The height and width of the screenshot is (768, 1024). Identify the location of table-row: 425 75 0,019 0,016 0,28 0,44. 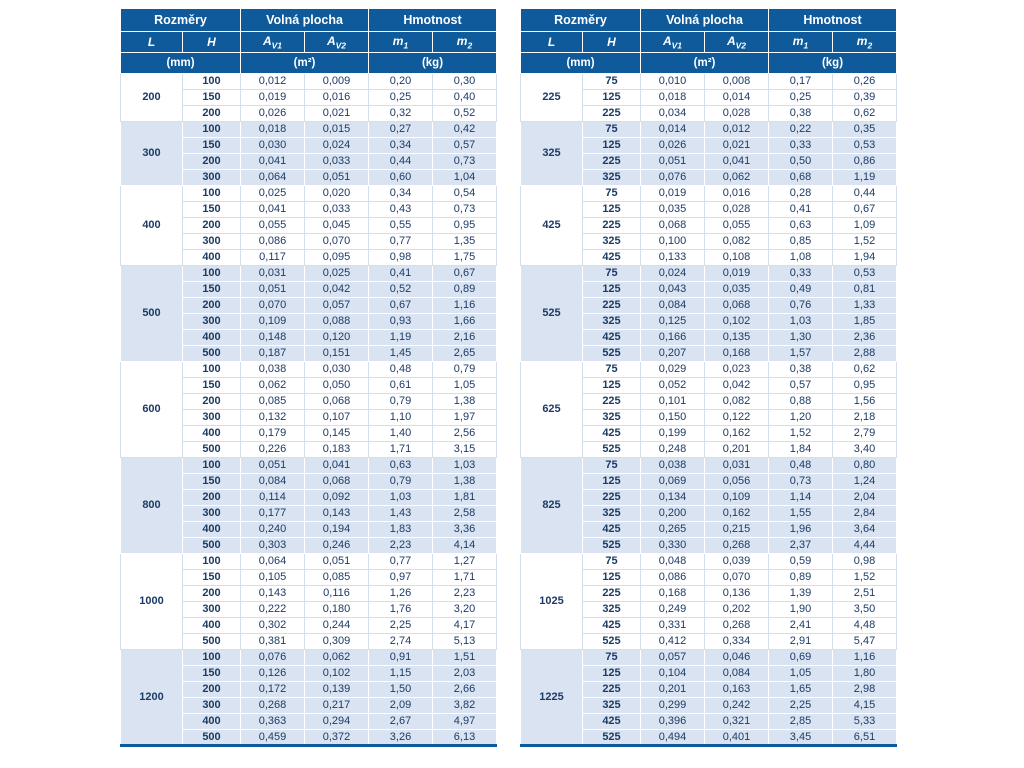
(708, 225).